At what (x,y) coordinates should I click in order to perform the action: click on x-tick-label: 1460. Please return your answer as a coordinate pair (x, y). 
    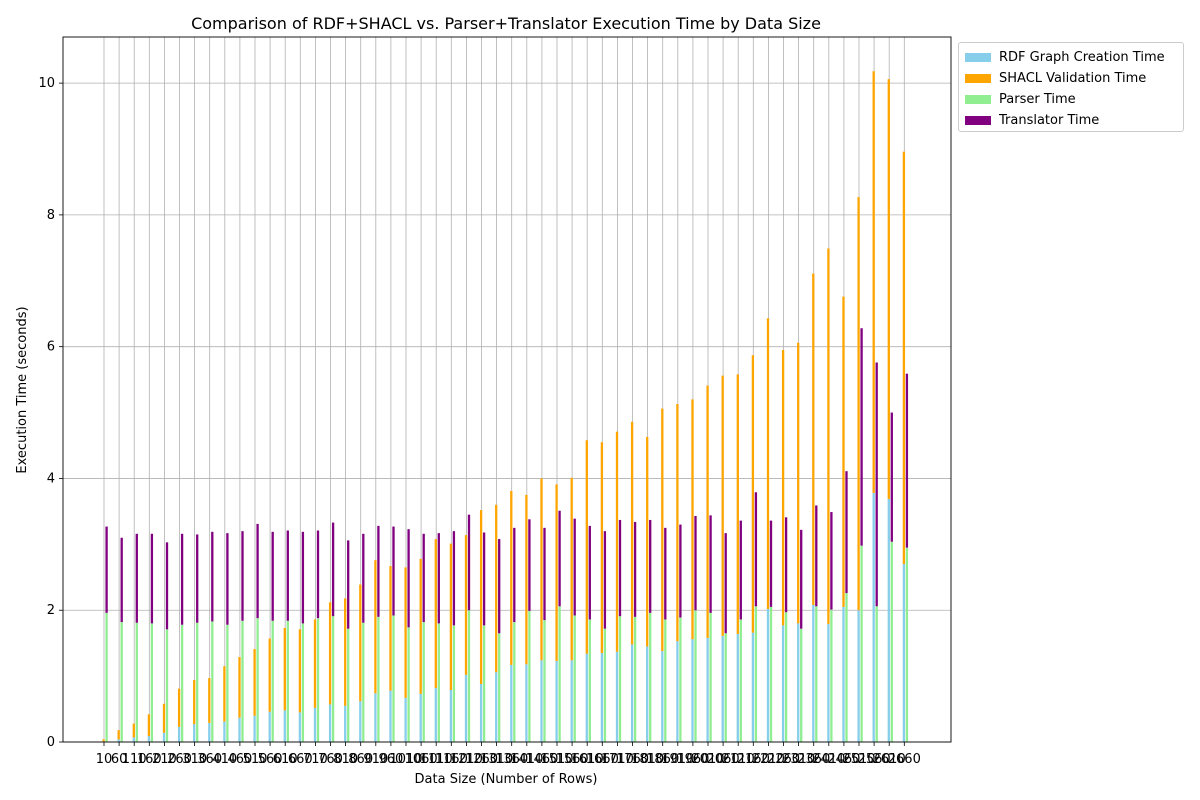
    Looking at the image, I should click on (541, 759).